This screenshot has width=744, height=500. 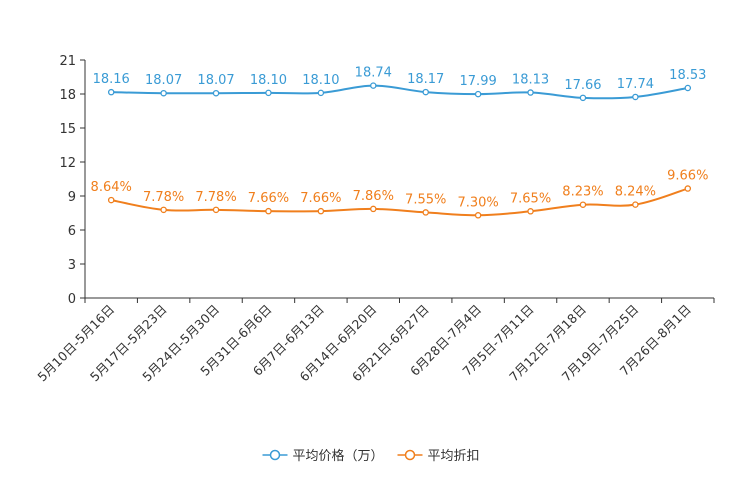 I want to click on legend-label: 平均价格（万）, so click(x=338, y=456).